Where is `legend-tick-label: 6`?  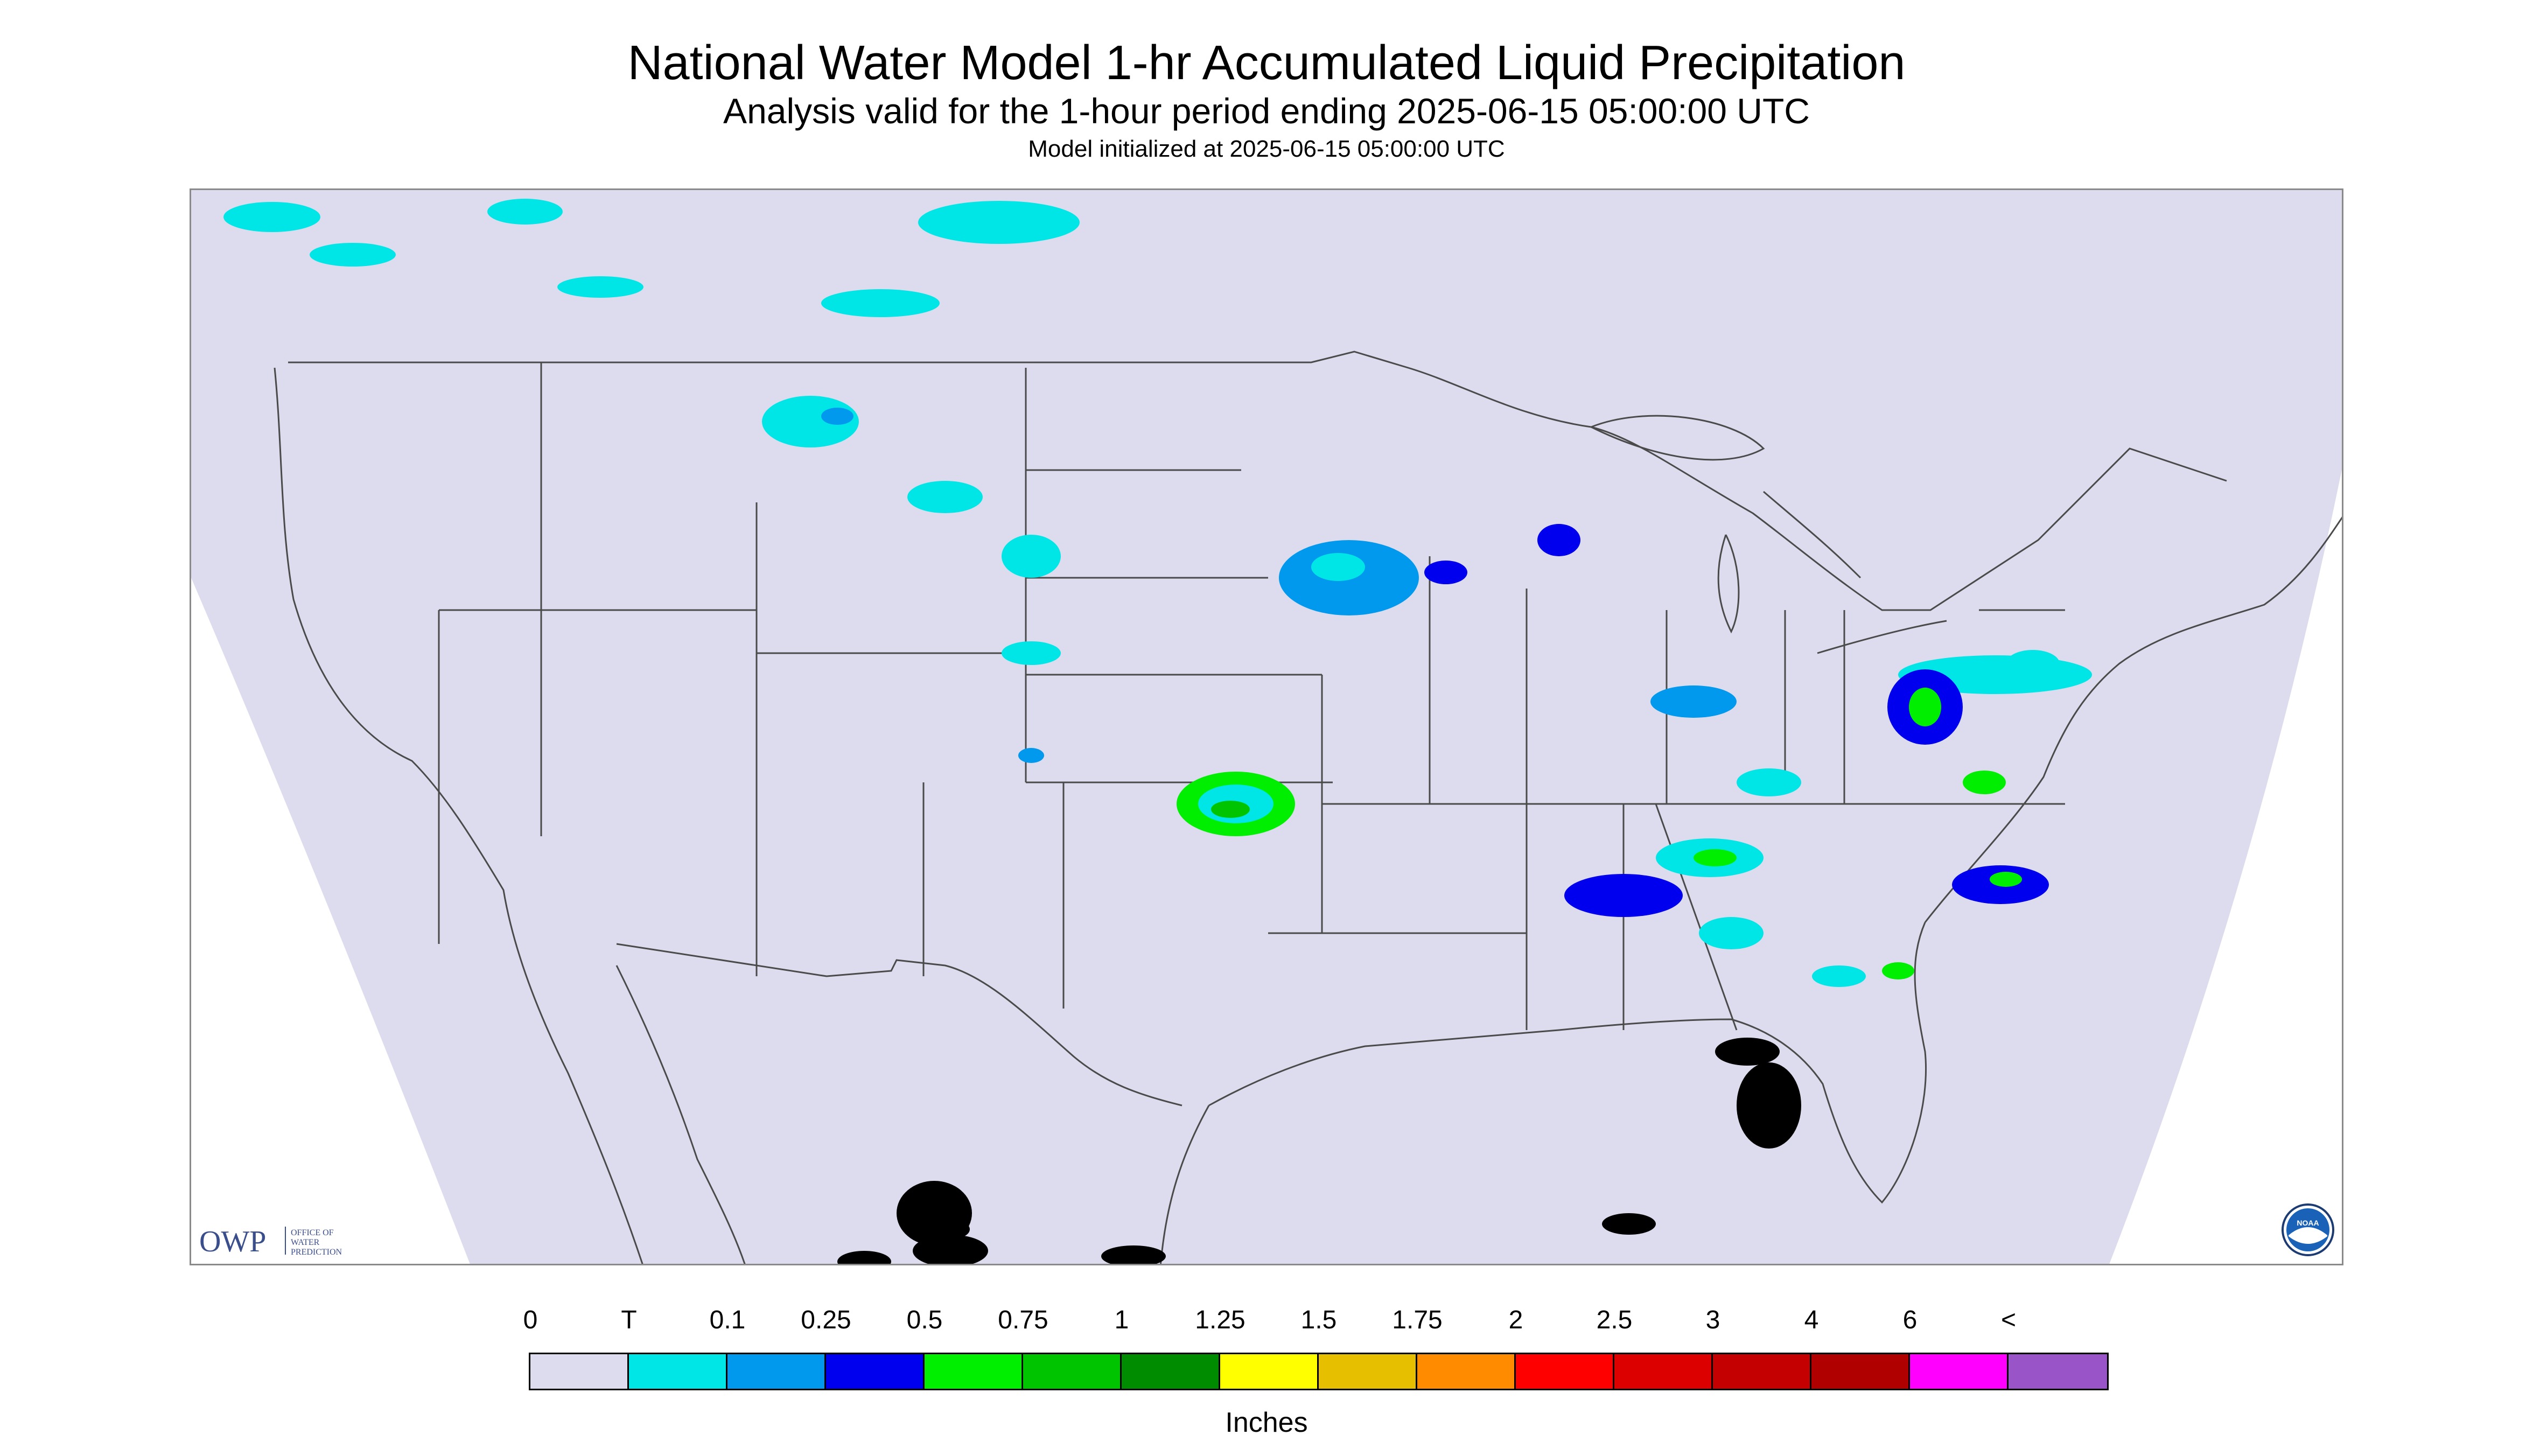
legend-tick-label: 6 is located at coordinates (1910, 1320).